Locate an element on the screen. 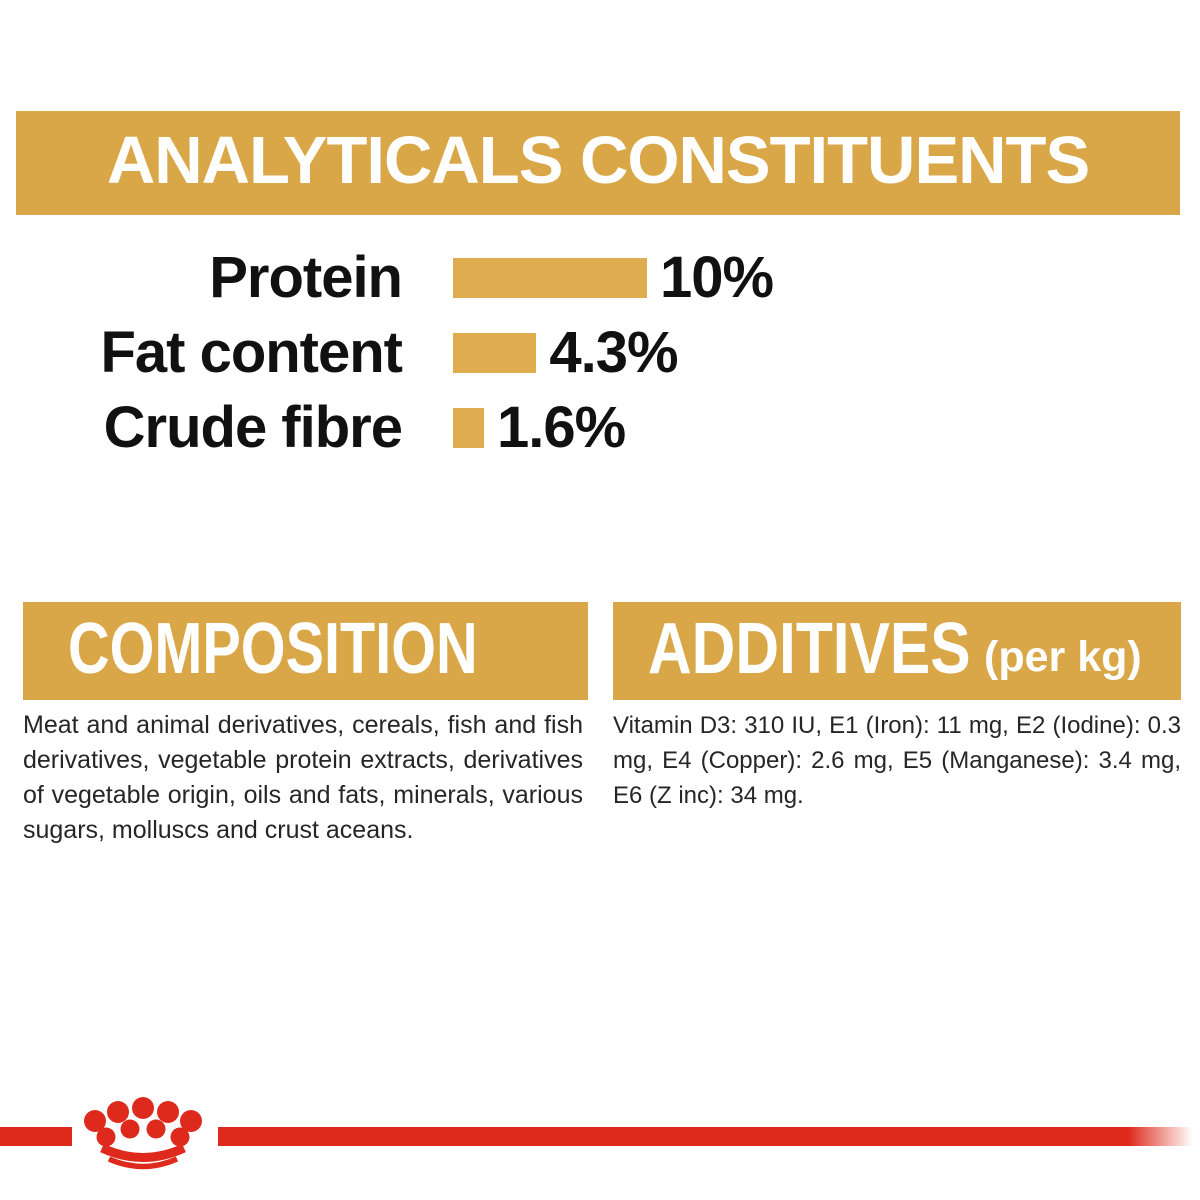  analytical-row-fat: Fat content 4.3% is located at coordinates (369, 352).